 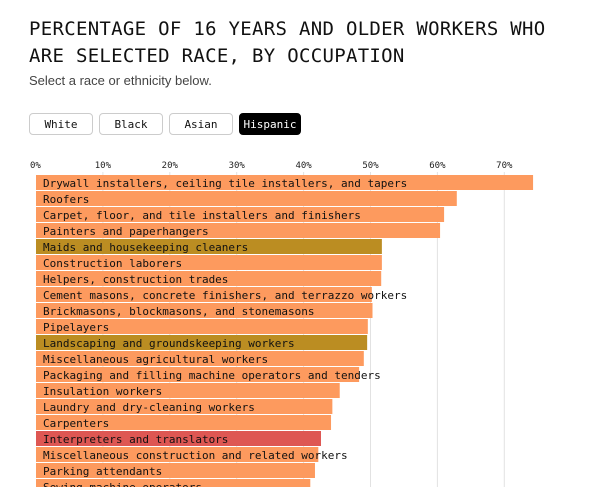 What do you see at coordinates (155, 359) in the screenshot?
I see `bar-label: Miscellaneous agricultural workers` at bounding box center [155, 359].